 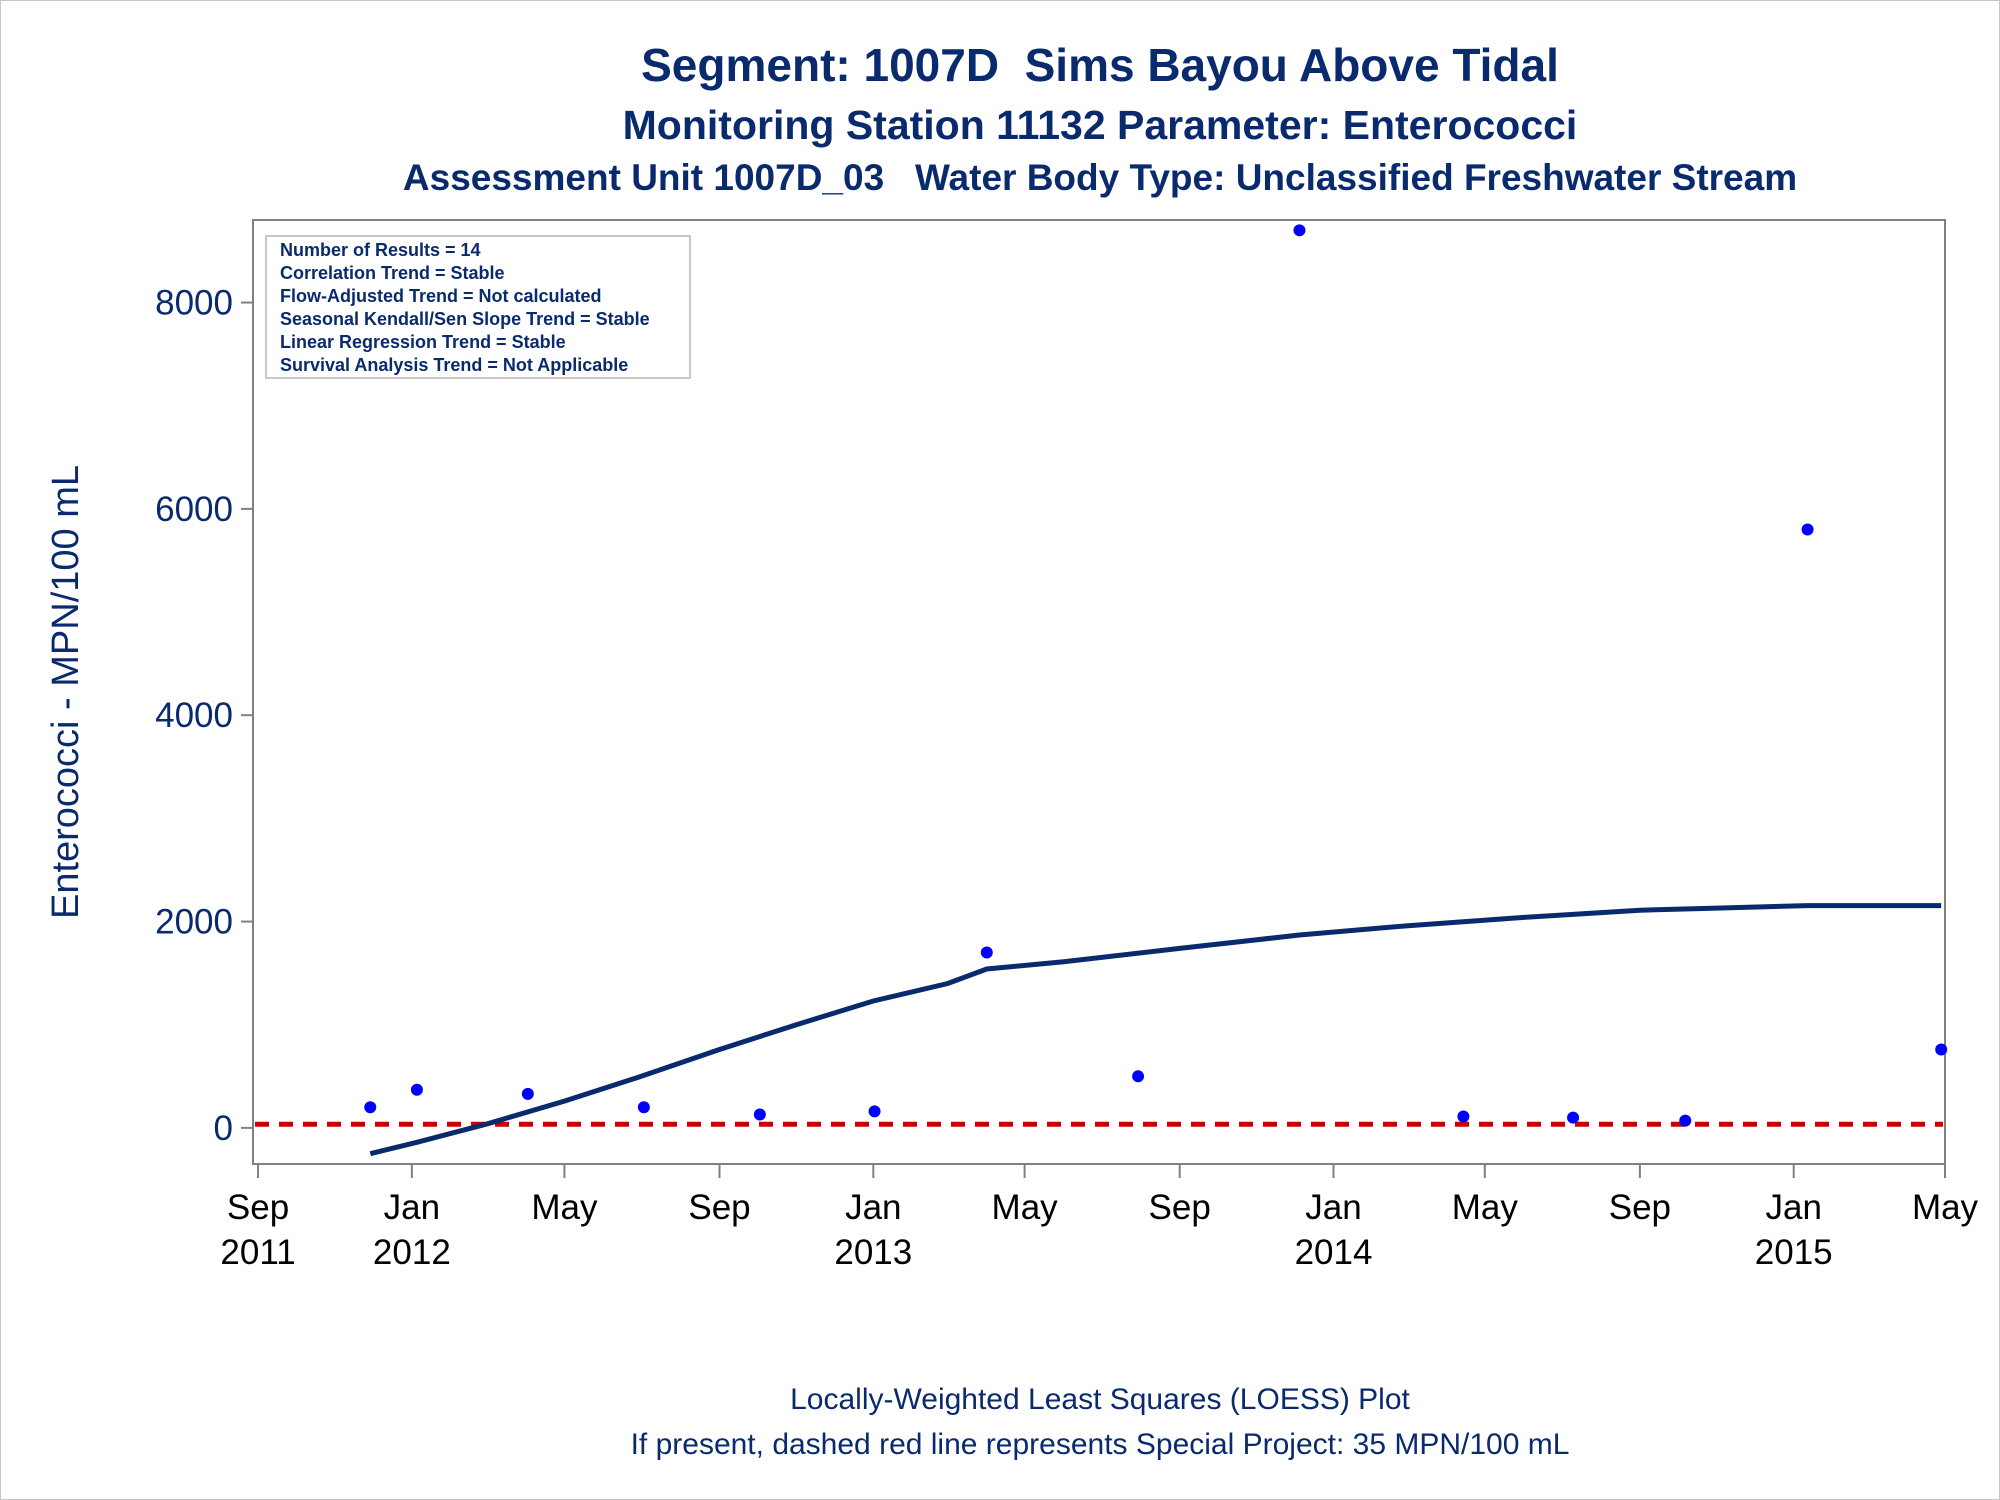 What do you see at coordinates (441, 296) in the screenshot?
I see `stat-flow-adjusted-trend: Flow-Adjusted Trend = Not calculated` at bounding box center [441, 296].